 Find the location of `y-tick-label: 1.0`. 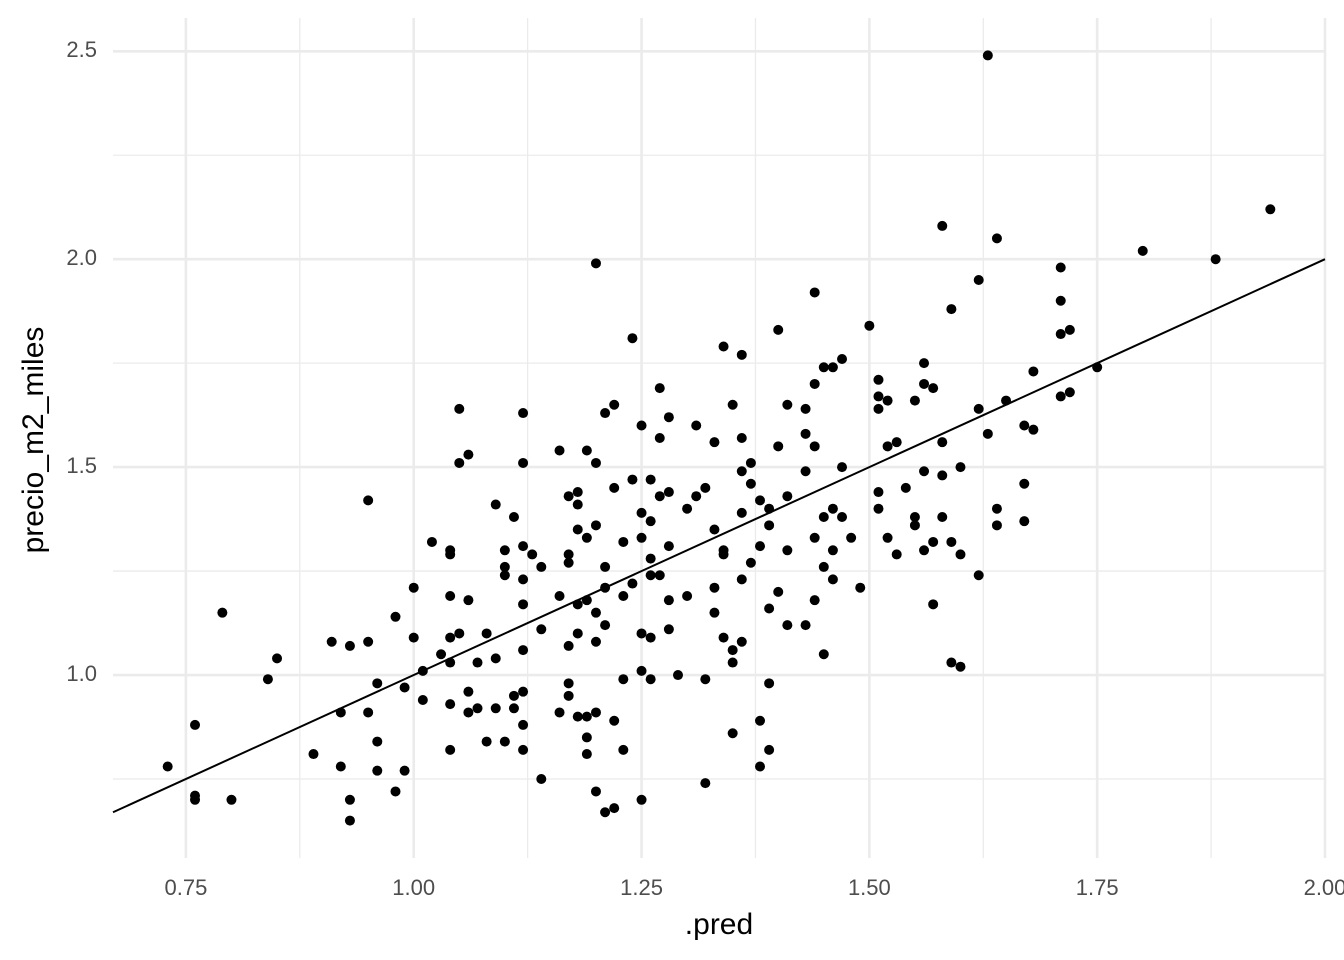

y-tick-label: 1.0 is located at coordinates (81, 673).